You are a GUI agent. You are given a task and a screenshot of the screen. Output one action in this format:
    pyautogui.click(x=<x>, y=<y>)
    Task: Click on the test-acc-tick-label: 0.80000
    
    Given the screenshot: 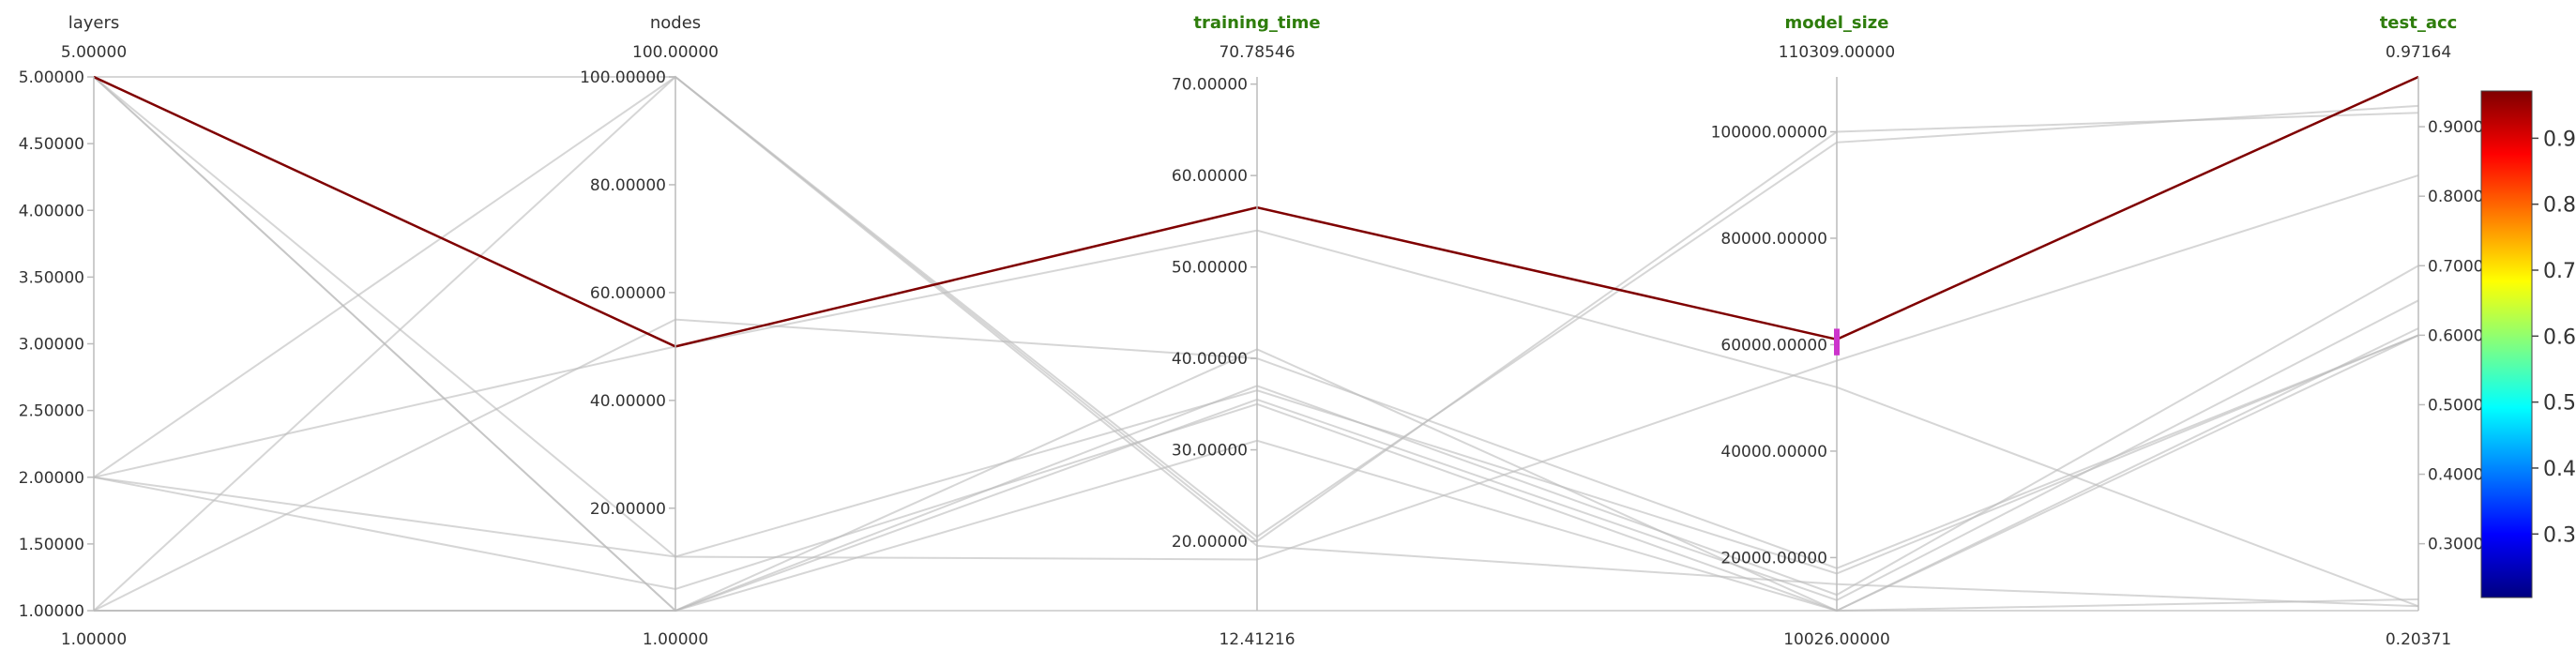 What is the action you would take?
    pyautogui.click(x=2460, y=197)
    